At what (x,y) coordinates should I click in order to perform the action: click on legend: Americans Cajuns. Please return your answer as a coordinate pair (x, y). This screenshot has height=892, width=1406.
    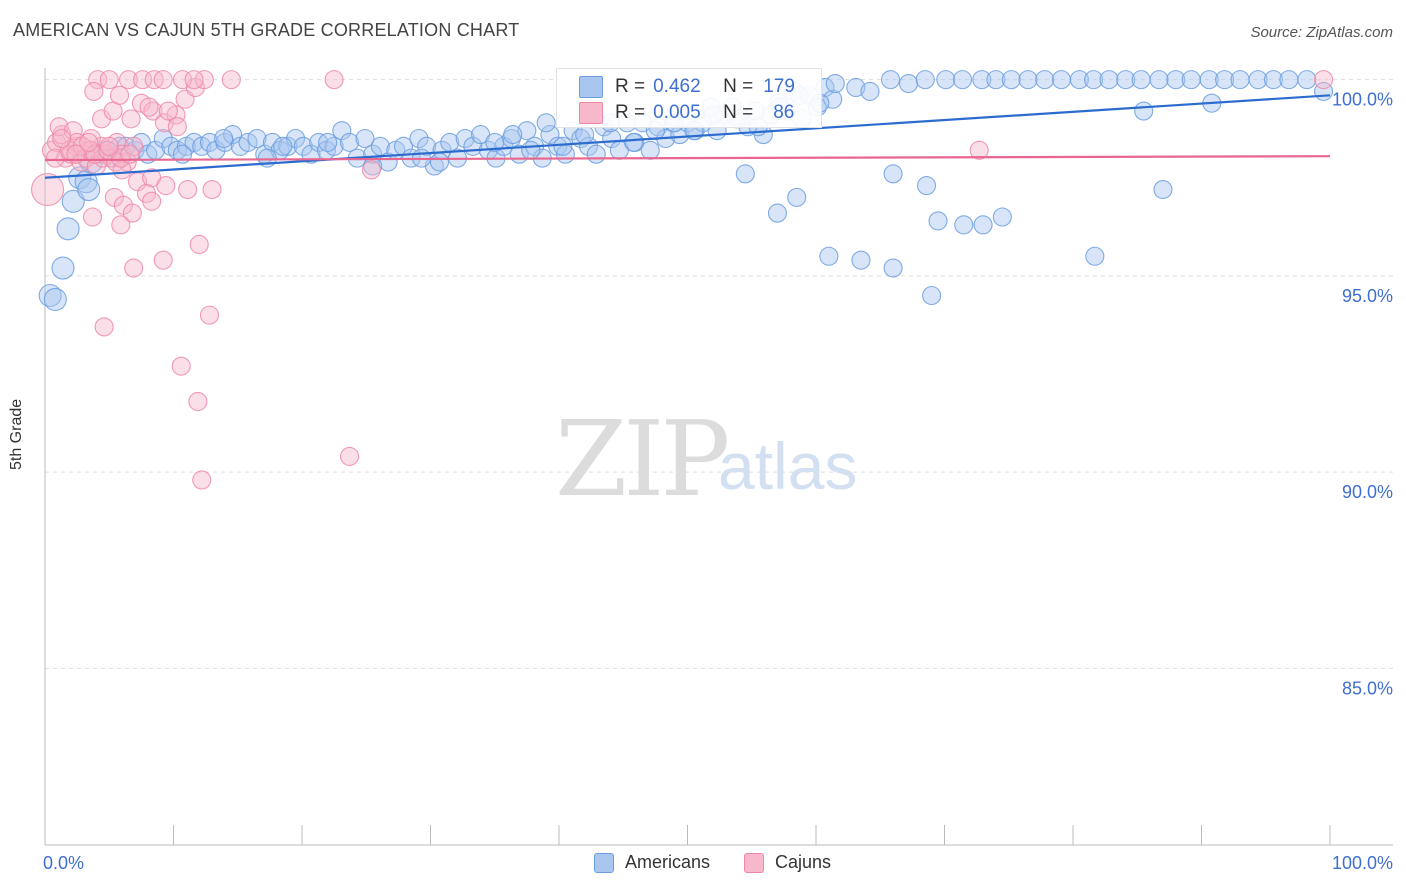
    Looking at the image, I should click on (712, 862).